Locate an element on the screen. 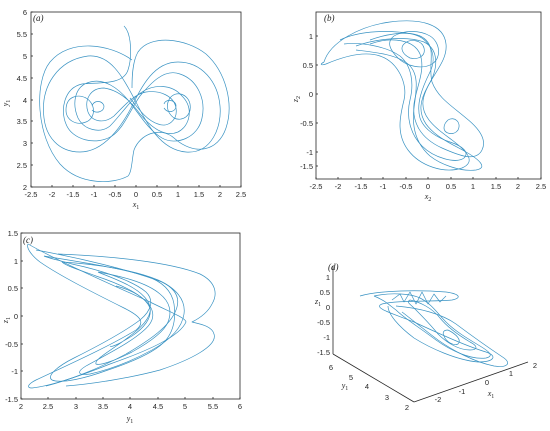  panel-b-x-tick-label: -2 is located at coordinates (338, 186).